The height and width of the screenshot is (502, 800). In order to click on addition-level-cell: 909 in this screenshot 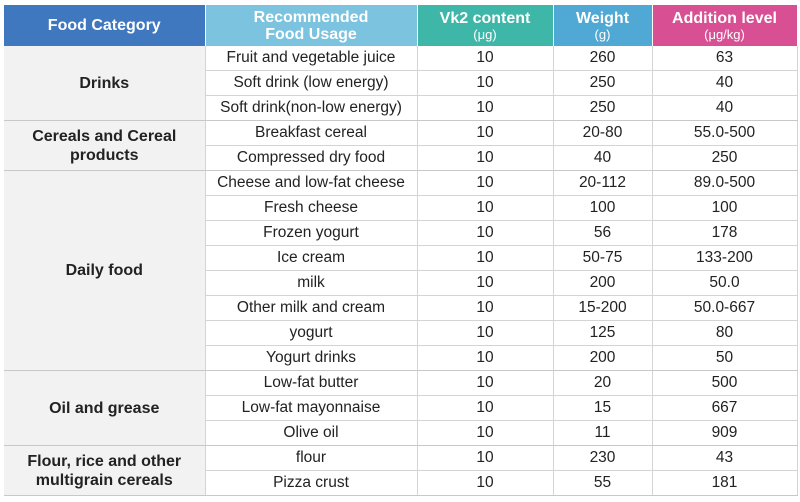, I will do `click(725, 433)`.